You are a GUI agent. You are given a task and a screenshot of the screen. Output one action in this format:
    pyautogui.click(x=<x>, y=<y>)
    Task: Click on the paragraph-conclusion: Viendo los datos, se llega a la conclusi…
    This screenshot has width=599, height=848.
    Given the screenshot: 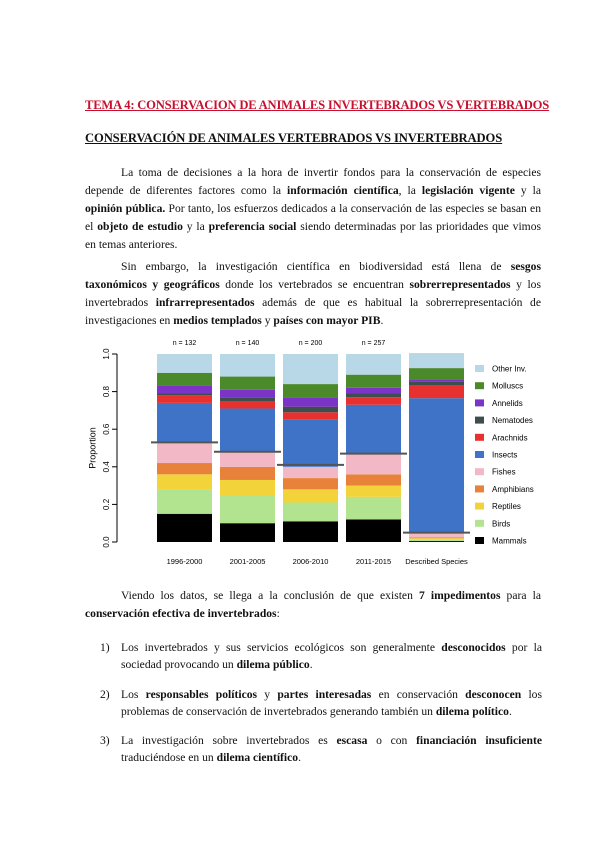 What is the action you would take?
    pyautogui.click(x=313, y=604)
    